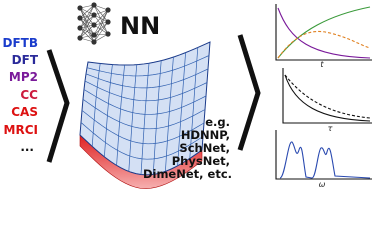  I want to click on method: CAS, so click(24, 112).